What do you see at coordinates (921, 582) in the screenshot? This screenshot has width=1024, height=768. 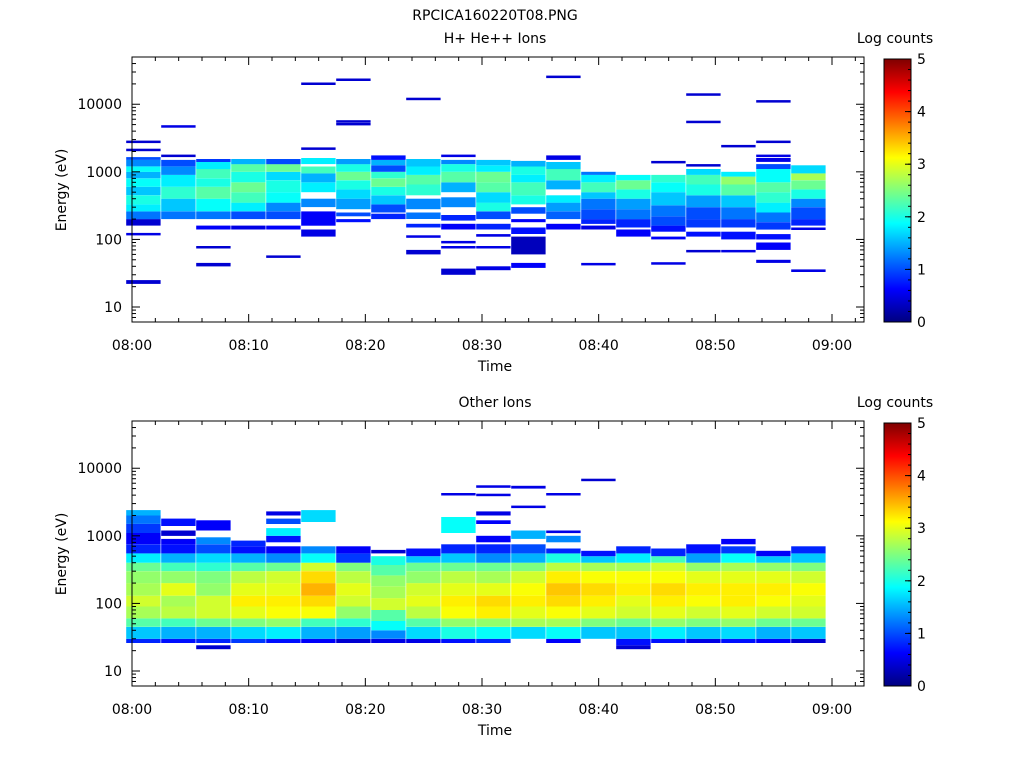 I see `colorbar-tick-label: 2` at bounding box center [921, 582].